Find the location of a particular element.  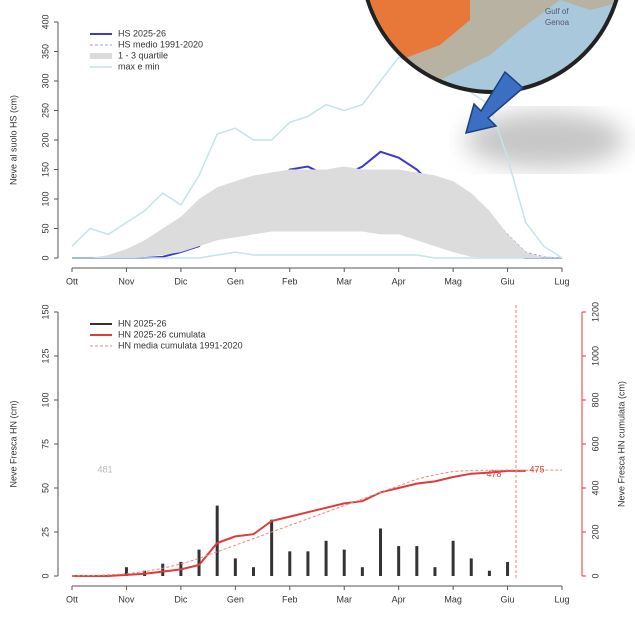

quartile-band is located at coordinates (317, 212).